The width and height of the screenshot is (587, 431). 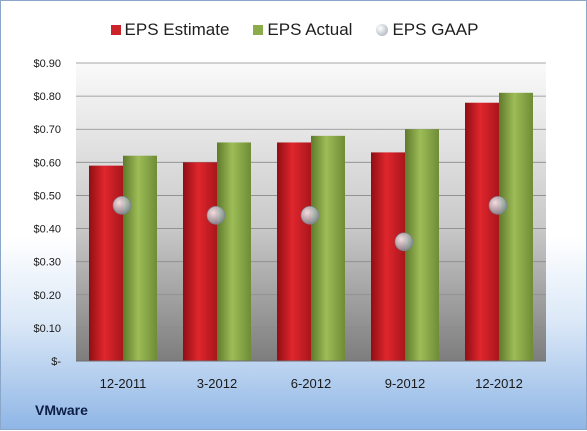 What do you see at coordinates (47, 196) in the screenshot?
I see `y-tick-label: $0.50` at bounding box center [47, 196].